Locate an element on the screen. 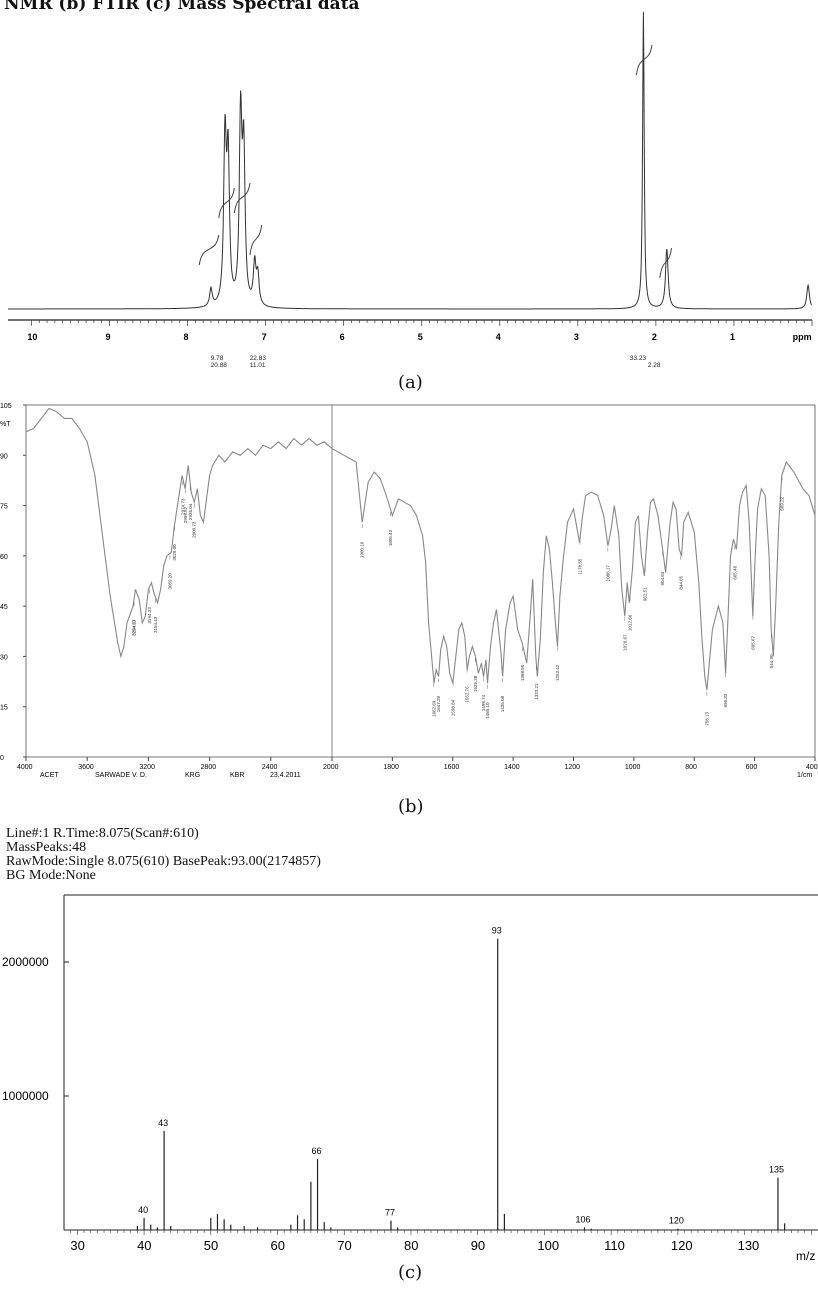 This screenshot has width=818, height=1295. ftir-y-tick-label: 0 is located at coordinates (2, 758).